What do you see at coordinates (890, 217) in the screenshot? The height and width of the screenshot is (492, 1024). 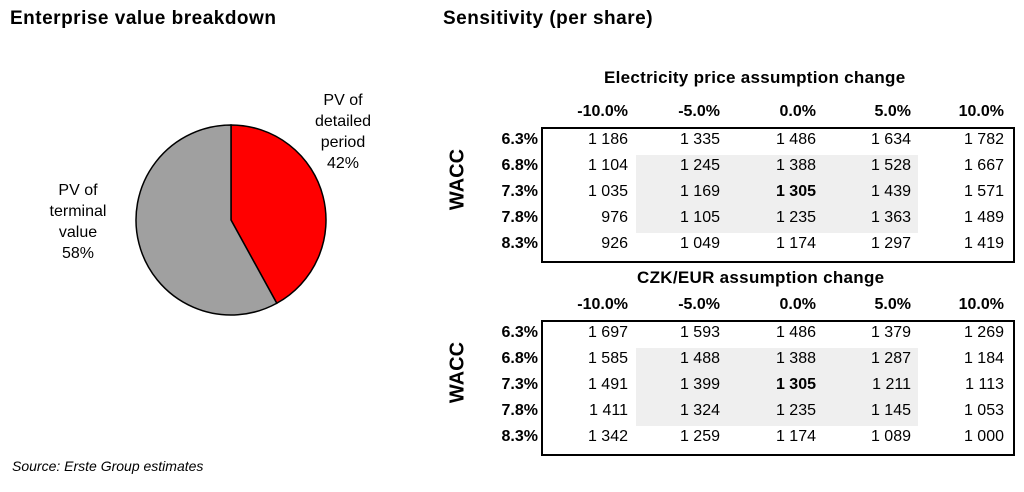 I see `table-cell: 1 363` at bounding box center [890, 217].